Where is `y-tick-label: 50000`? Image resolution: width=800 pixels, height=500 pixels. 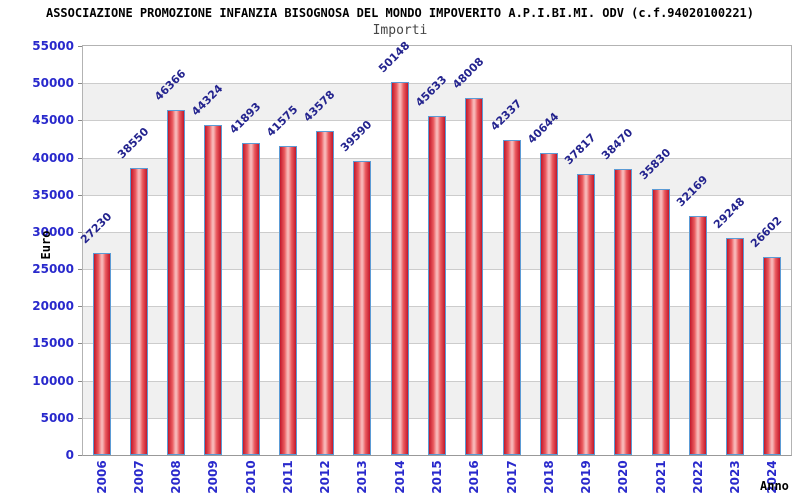
y-tick-label: 50000 is located at coordinates (53, 83).